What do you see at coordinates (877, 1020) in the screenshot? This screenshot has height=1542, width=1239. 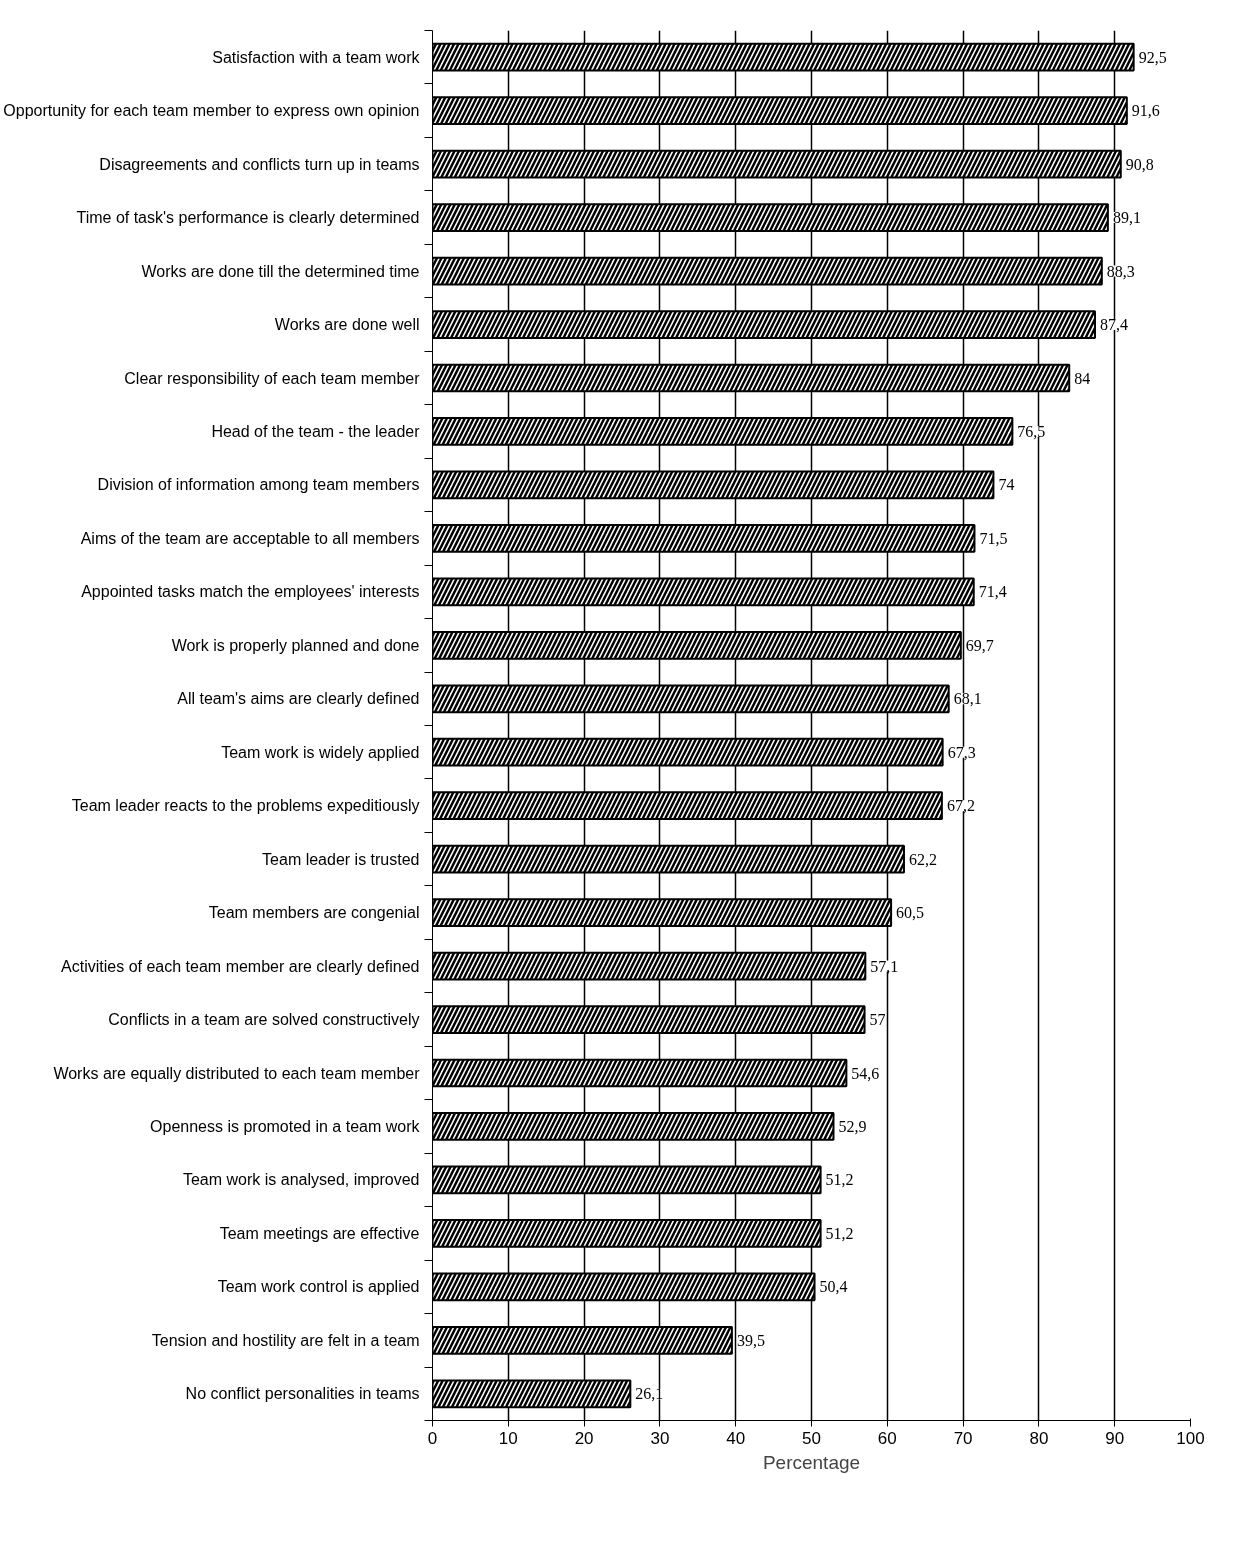 I see `data-label: 57` at bounding box center [877, 1020].